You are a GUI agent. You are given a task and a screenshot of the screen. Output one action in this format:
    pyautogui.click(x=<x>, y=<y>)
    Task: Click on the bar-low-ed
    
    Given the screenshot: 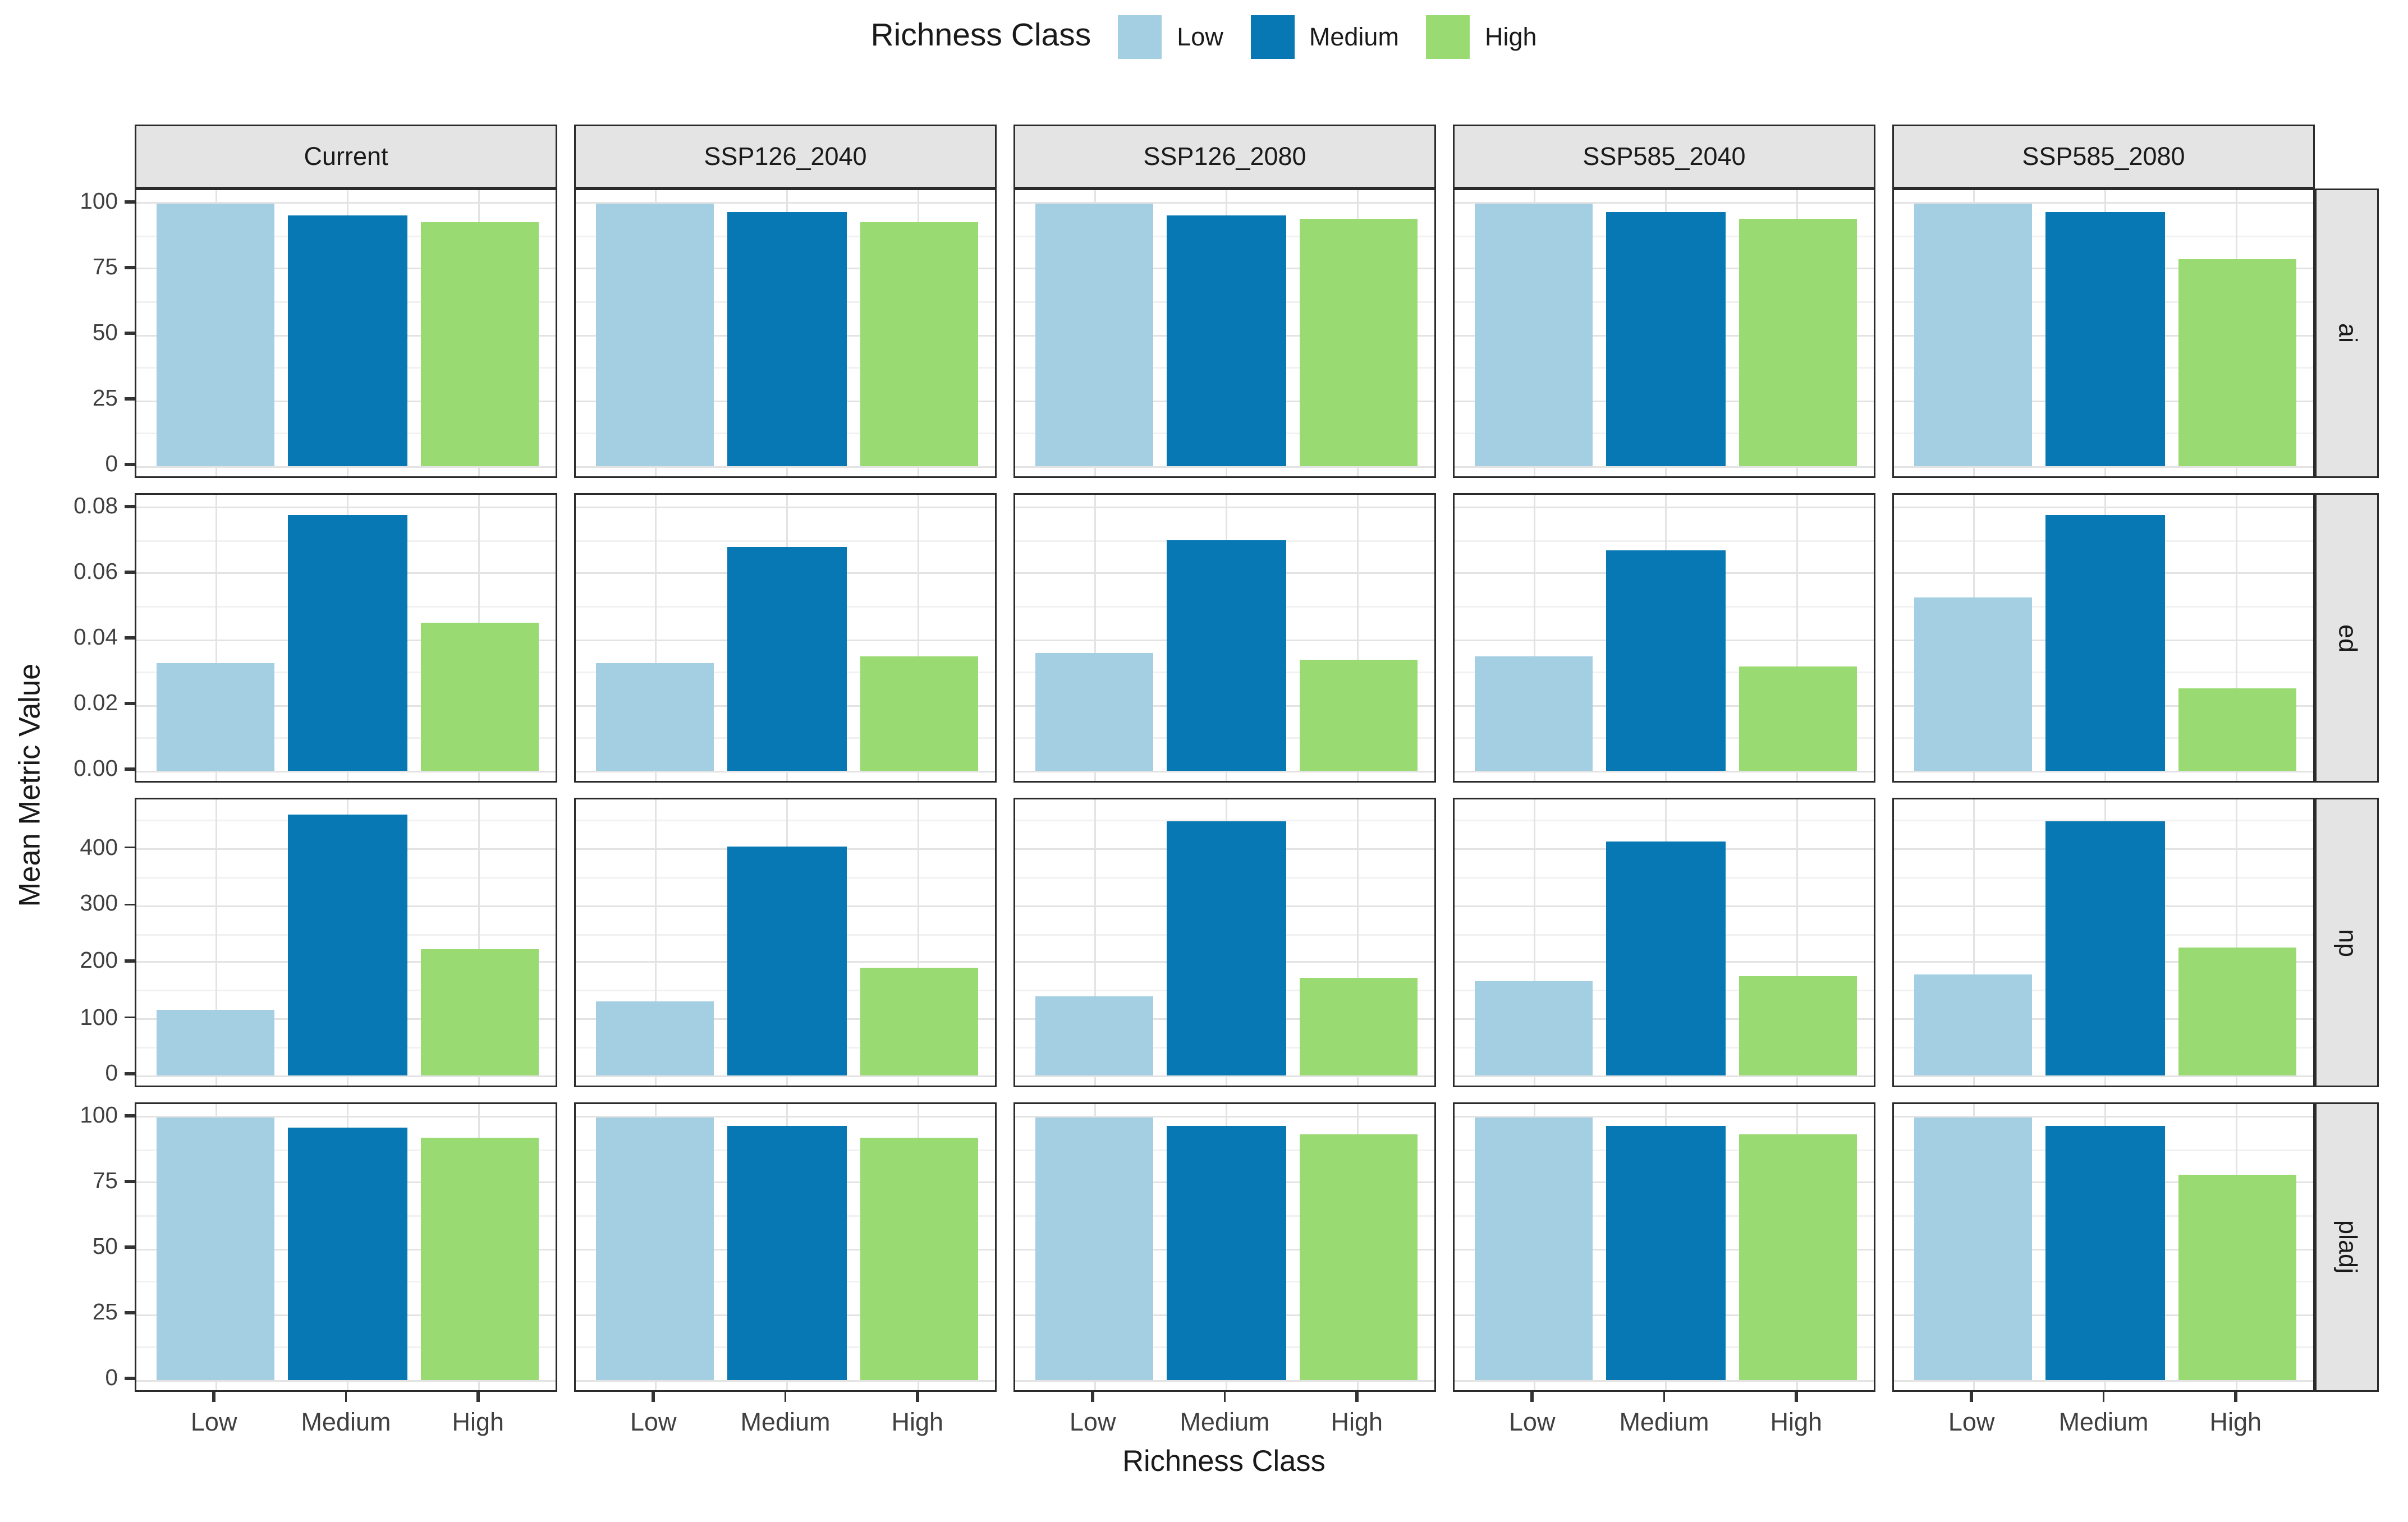 What is the action you would take?
    pyautogui.click(x=1973, y=683)
    